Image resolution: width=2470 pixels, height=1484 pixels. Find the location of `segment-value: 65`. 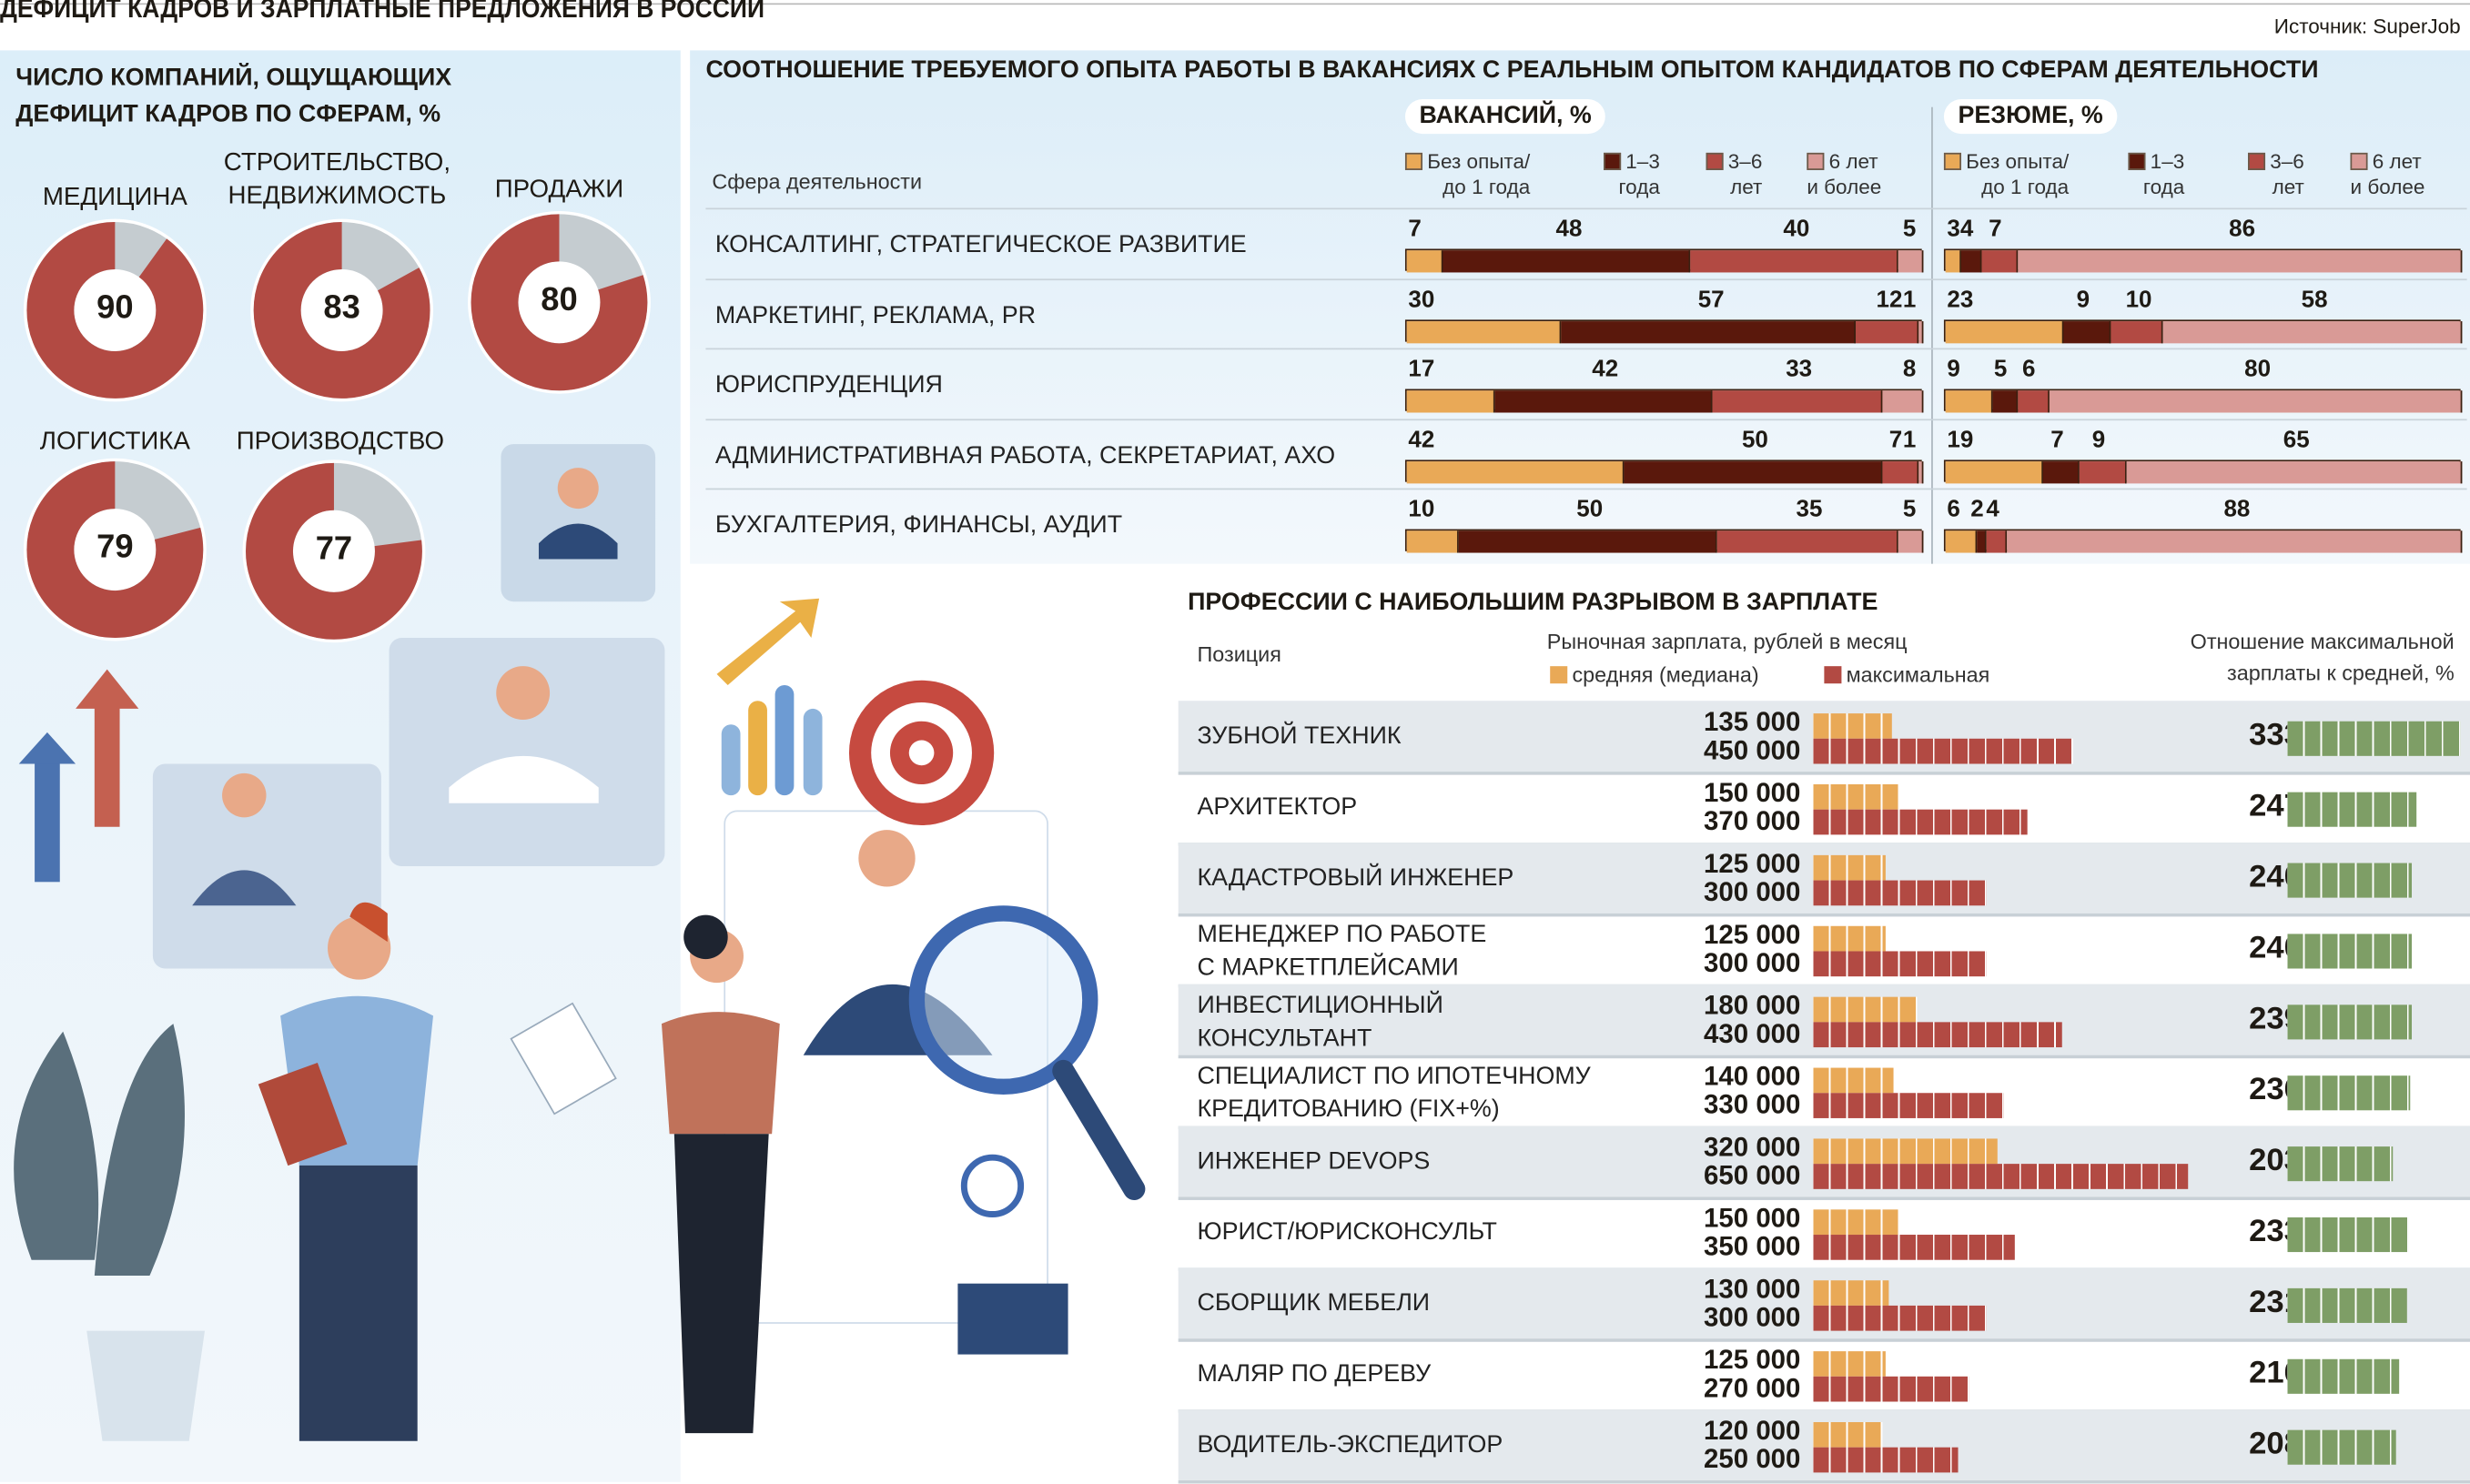

segment-value: 65 is located at coordinates (2296, 439).